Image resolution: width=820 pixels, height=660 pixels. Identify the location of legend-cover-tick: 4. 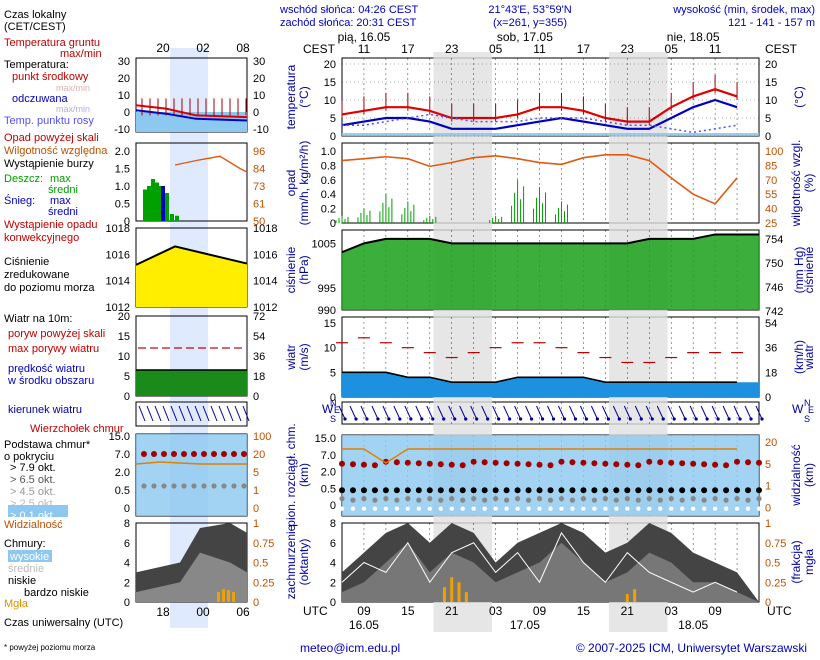
(127, 564).